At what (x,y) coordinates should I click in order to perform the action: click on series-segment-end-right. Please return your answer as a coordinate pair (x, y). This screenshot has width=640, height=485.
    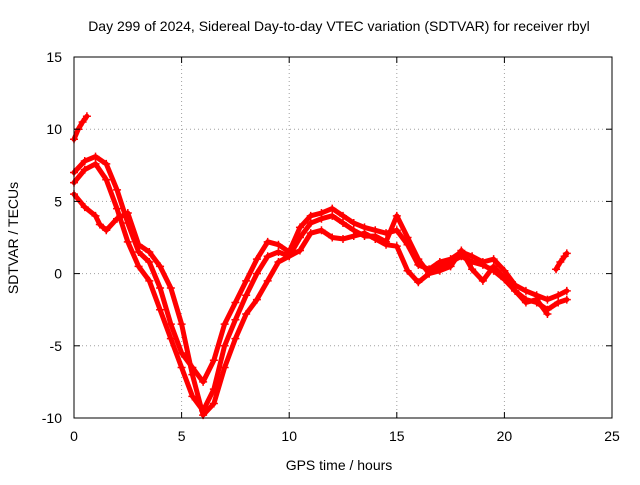
    Looking at the image, I should click on (561, 261).